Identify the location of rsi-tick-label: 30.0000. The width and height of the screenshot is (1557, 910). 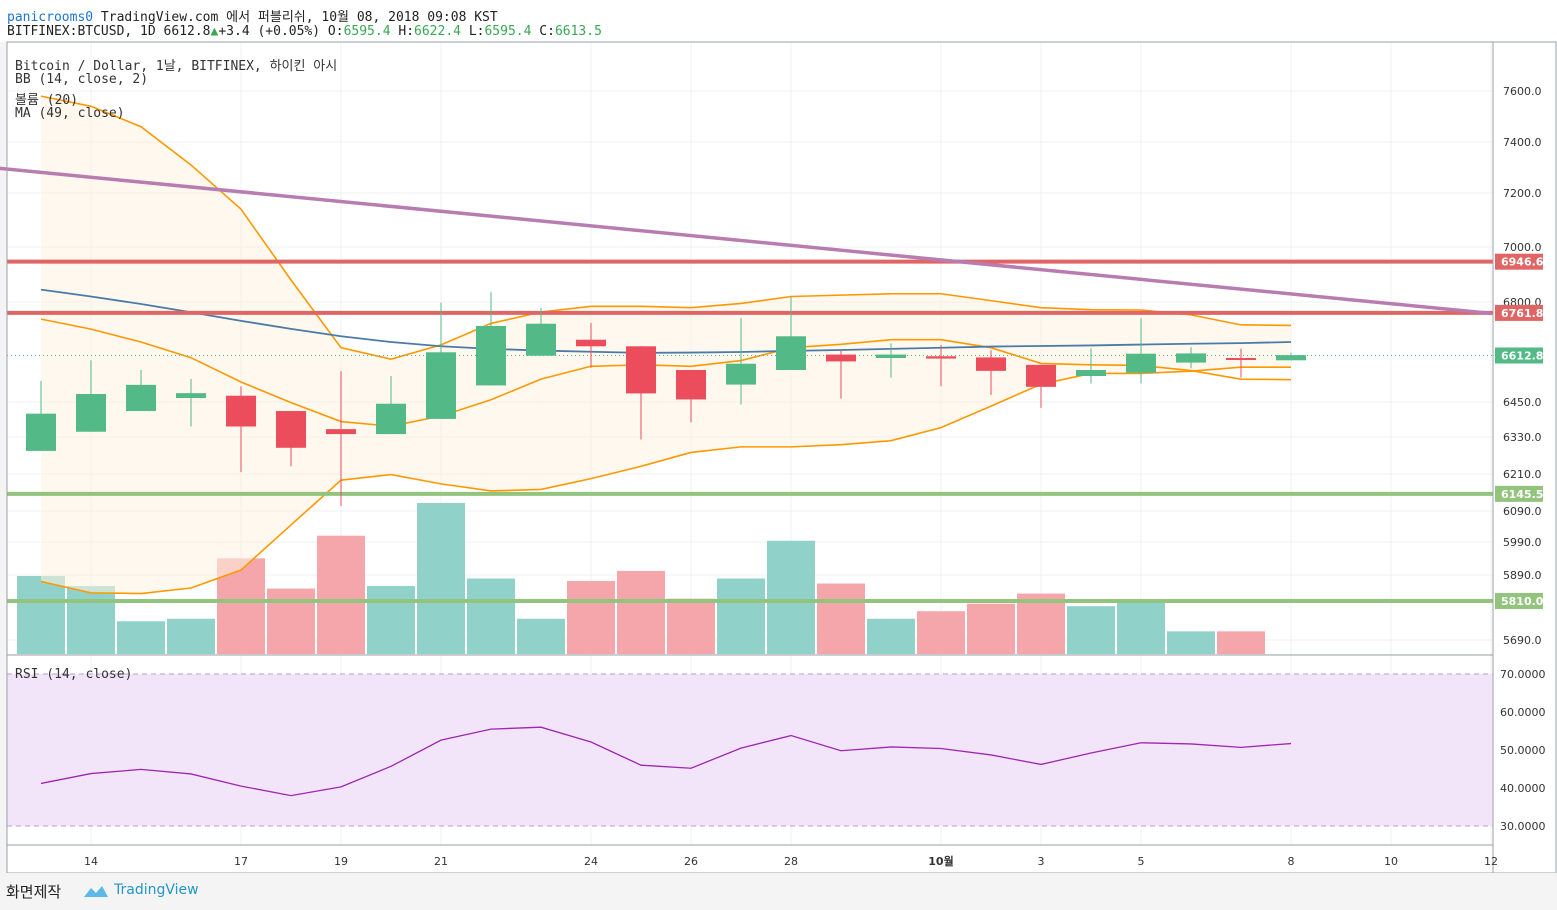
(1523, 826).